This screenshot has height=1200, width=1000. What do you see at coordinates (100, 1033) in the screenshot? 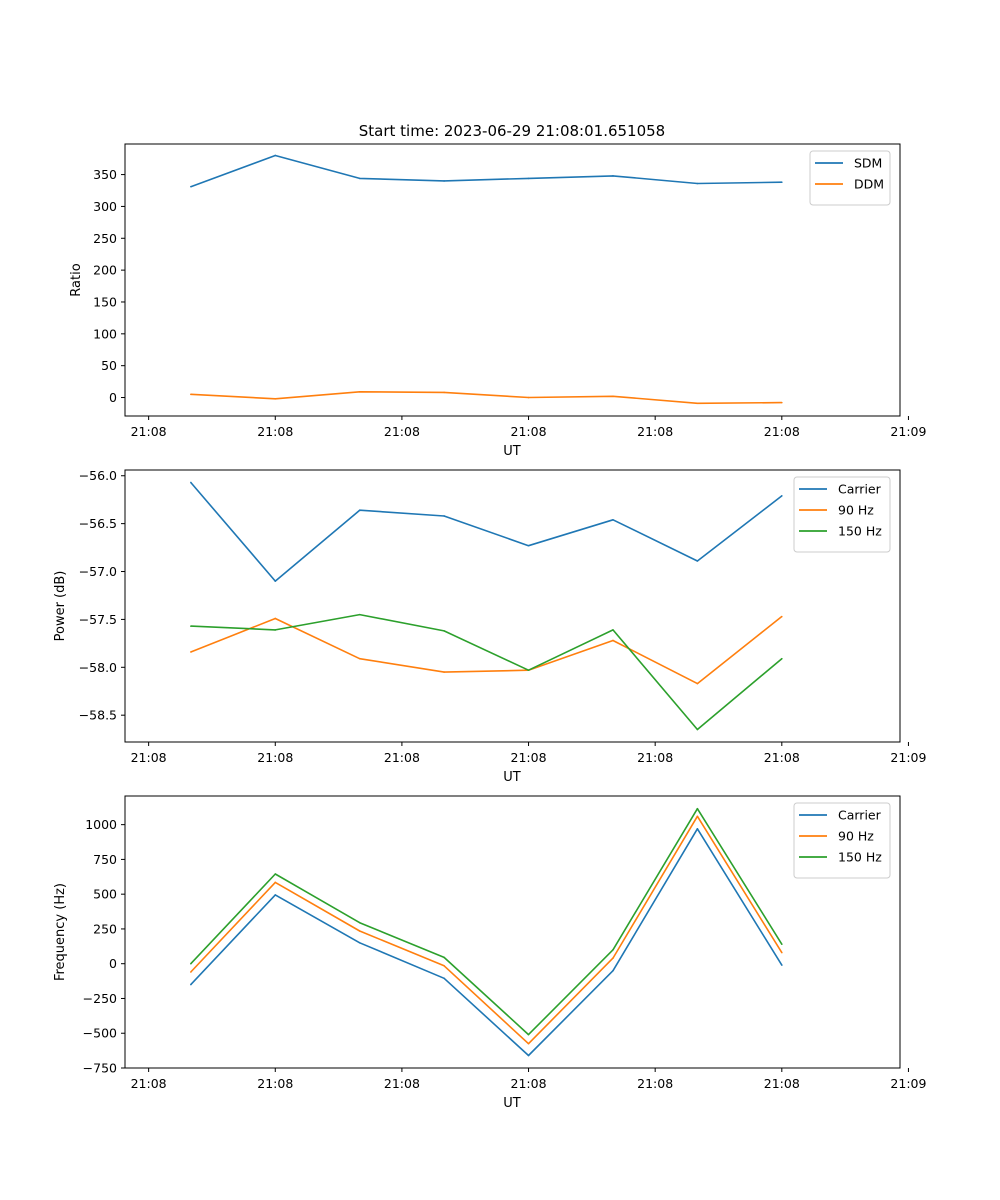
I see `y-tick-label: −500` at bounding box center [100, 1033].